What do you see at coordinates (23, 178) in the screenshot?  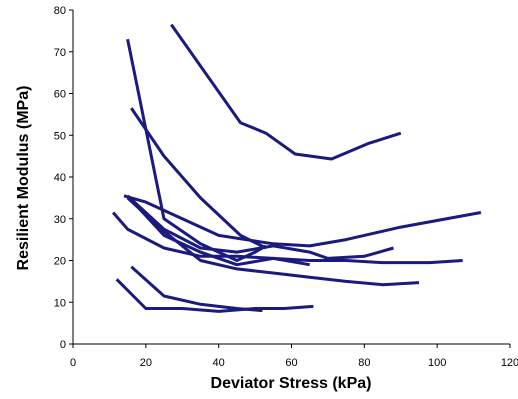 I see `y-axis-title: Resilient Modulus (MPa)` at bounding box center [23, 178].